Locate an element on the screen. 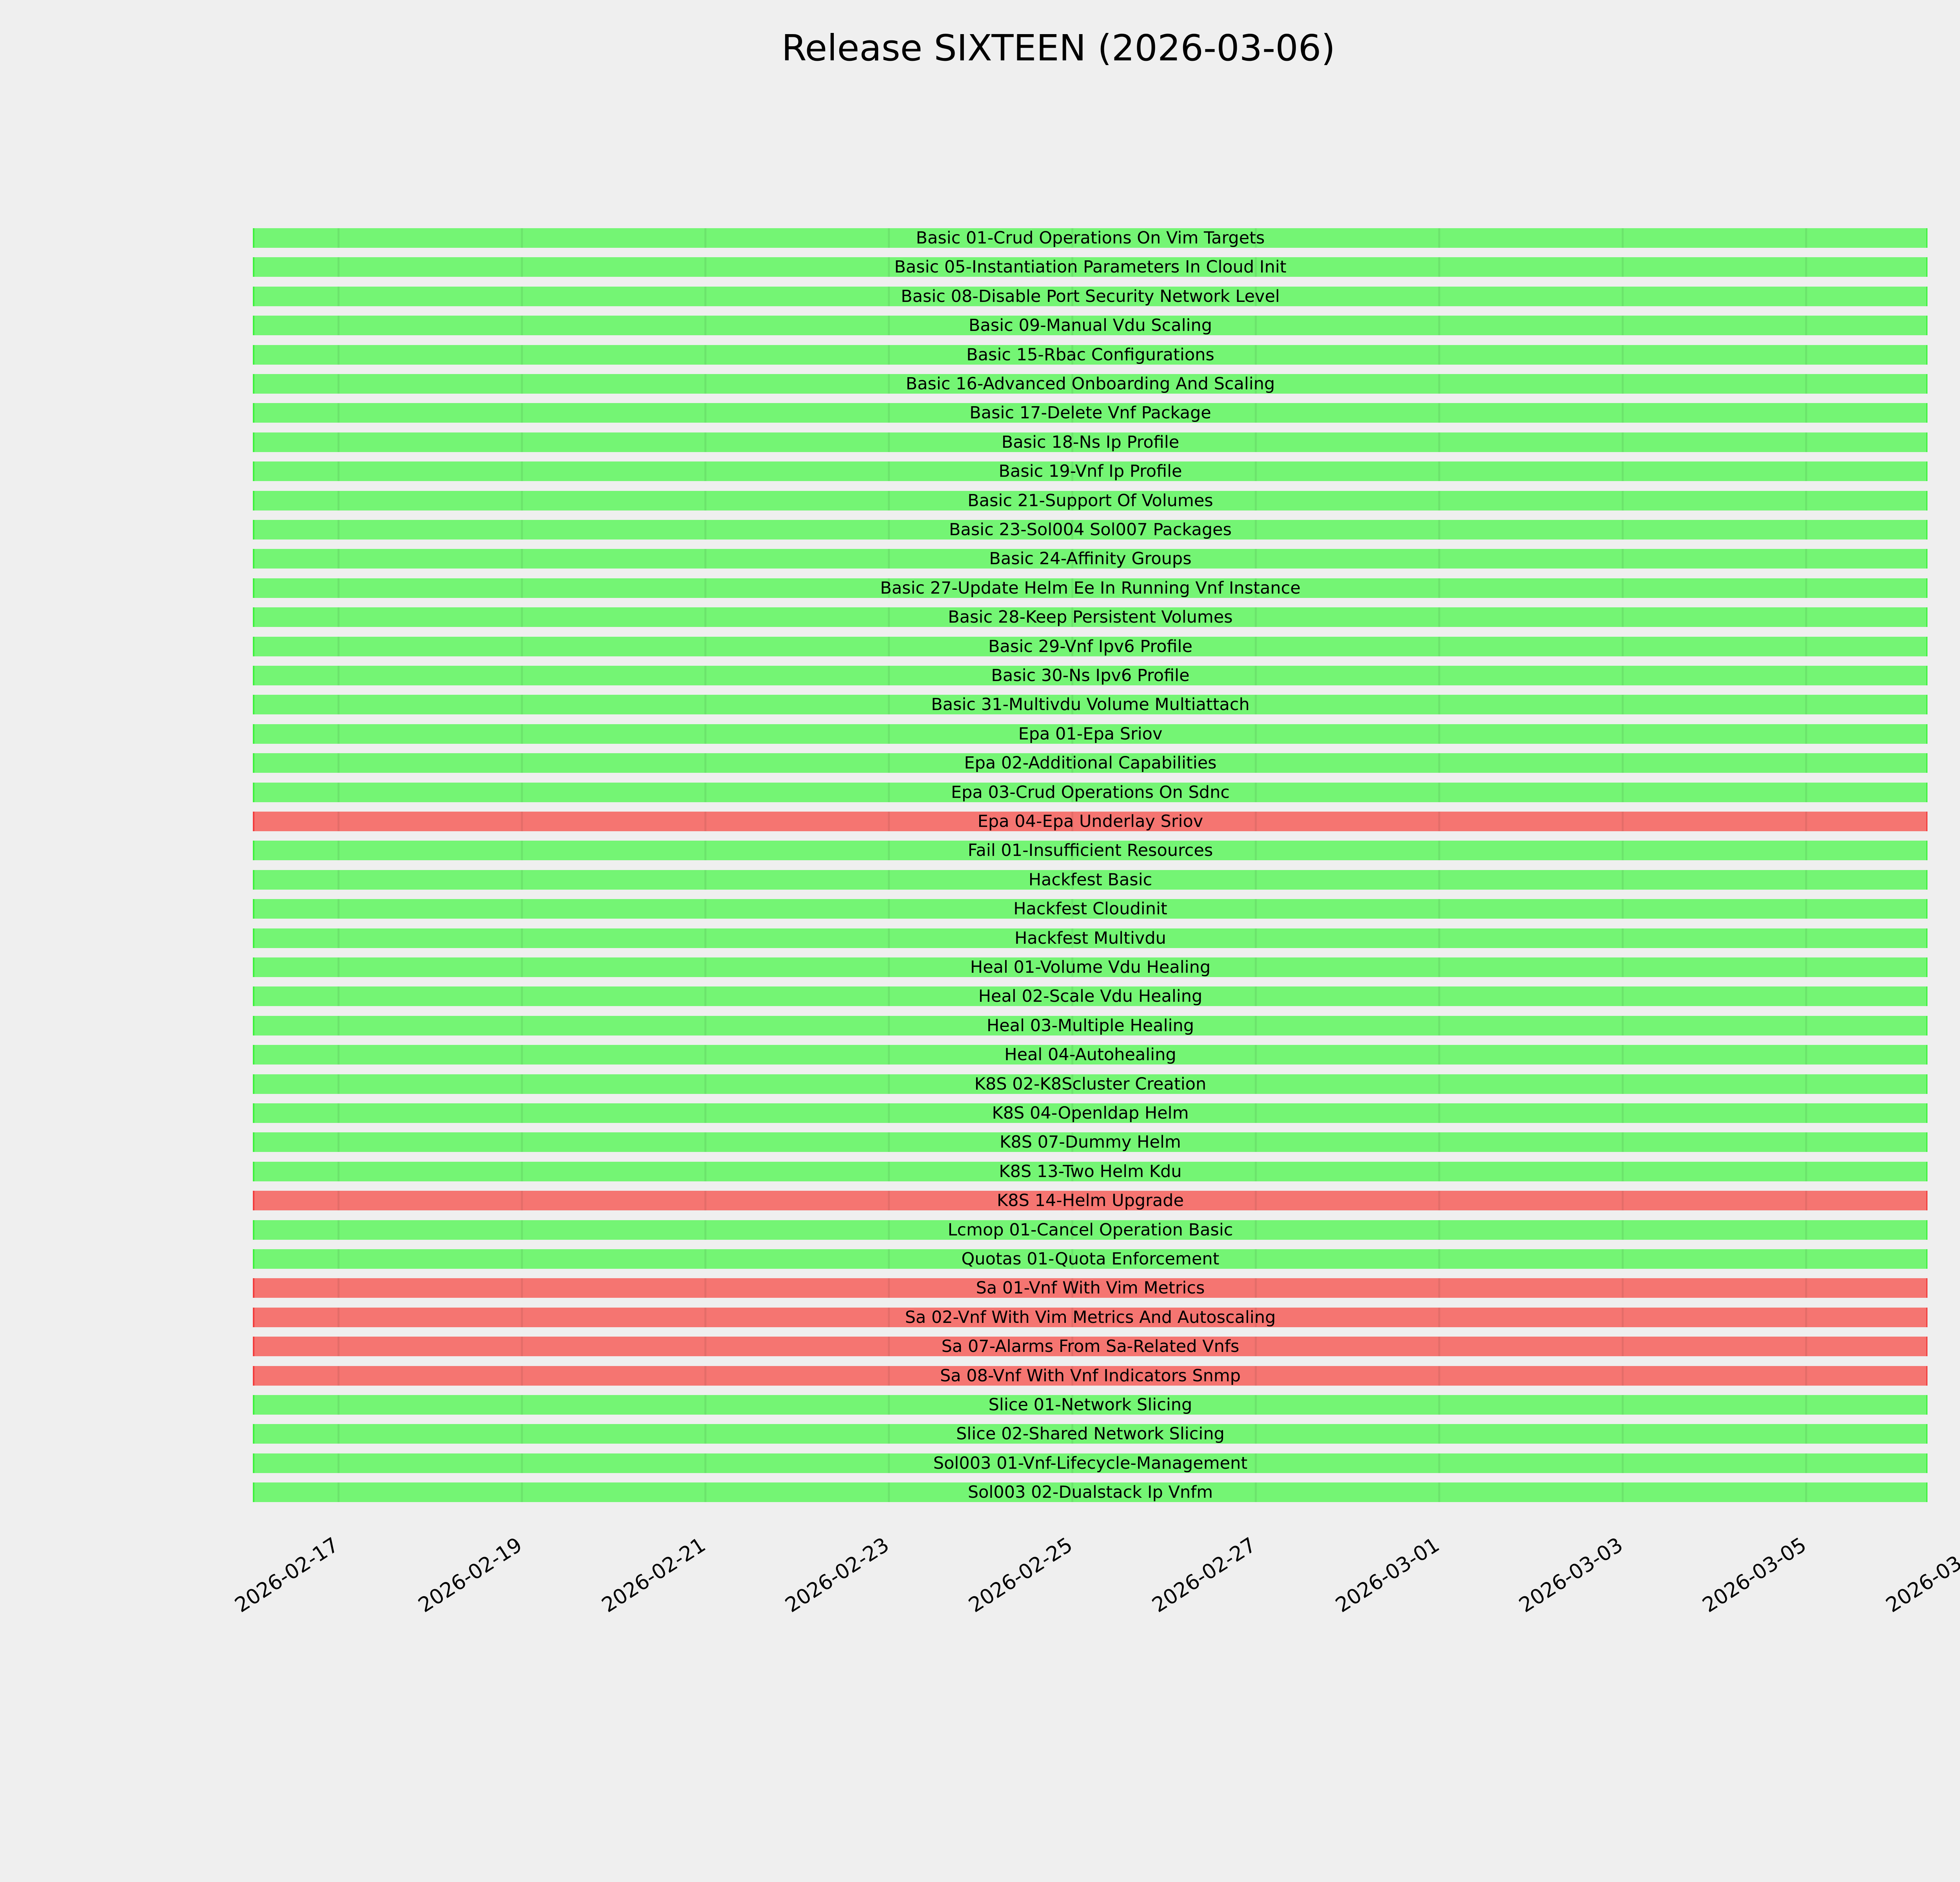 This screenshot has width=1960, height=1882. gantt-bar: Hackfest Cloudinit is located at coordinates (1090, 909).